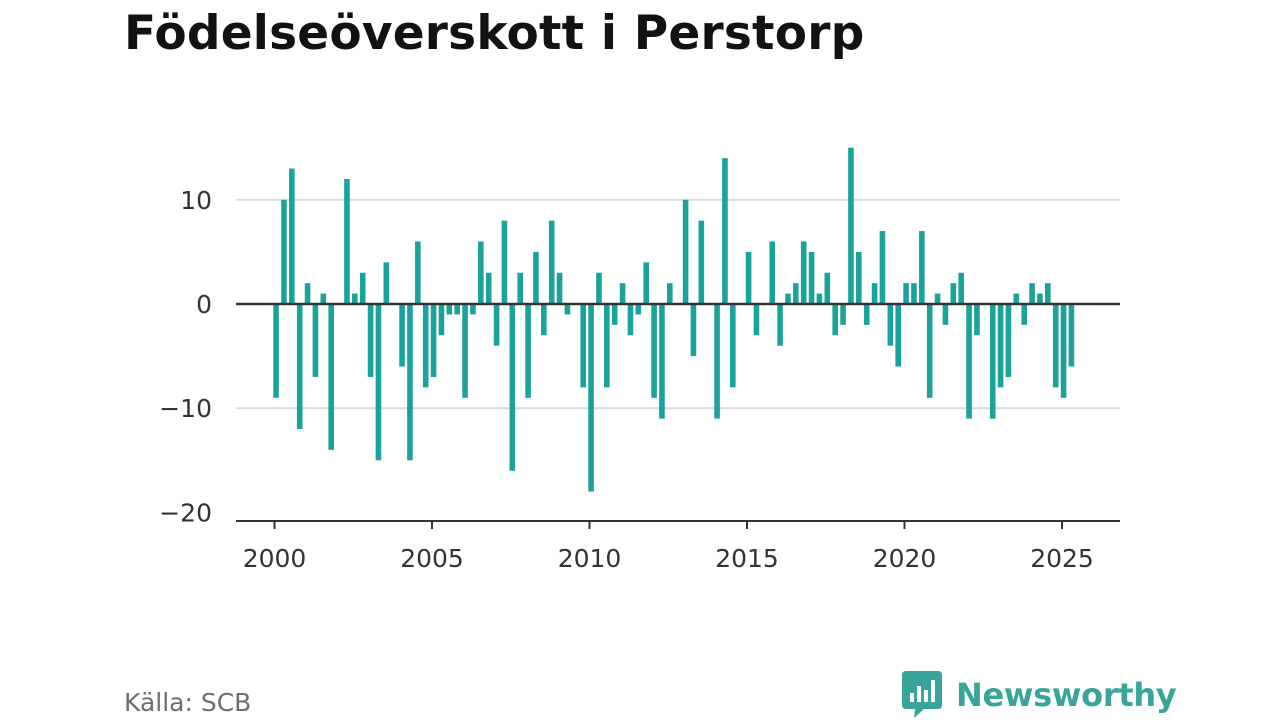 The image size is (1280, 720). I want to click on y-tick-label: 0, so click(204, 304).